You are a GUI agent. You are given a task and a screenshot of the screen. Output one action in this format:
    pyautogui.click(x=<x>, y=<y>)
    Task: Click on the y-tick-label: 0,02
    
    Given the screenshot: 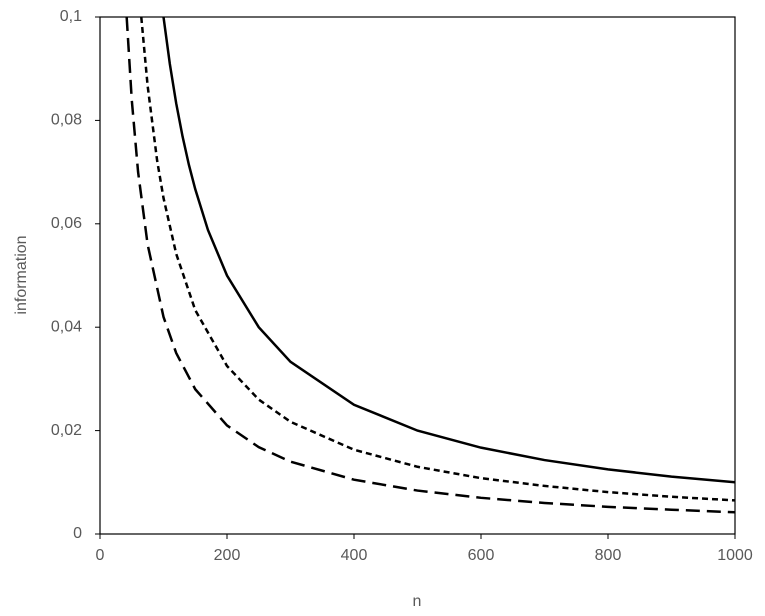 What is the action you would take?
    pyautogui.click(x=66, y=430)
    